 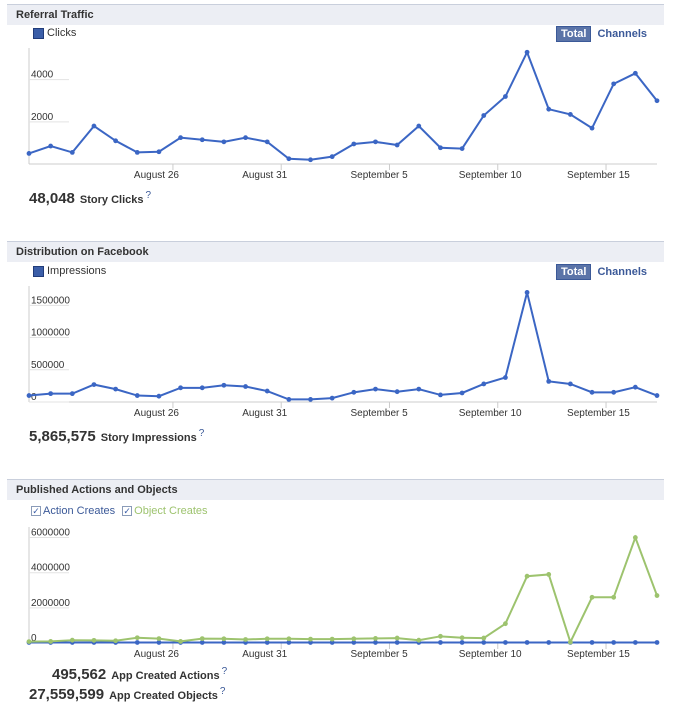 I want to click on x-tick-label: August 31, so click(x=264, y=654).